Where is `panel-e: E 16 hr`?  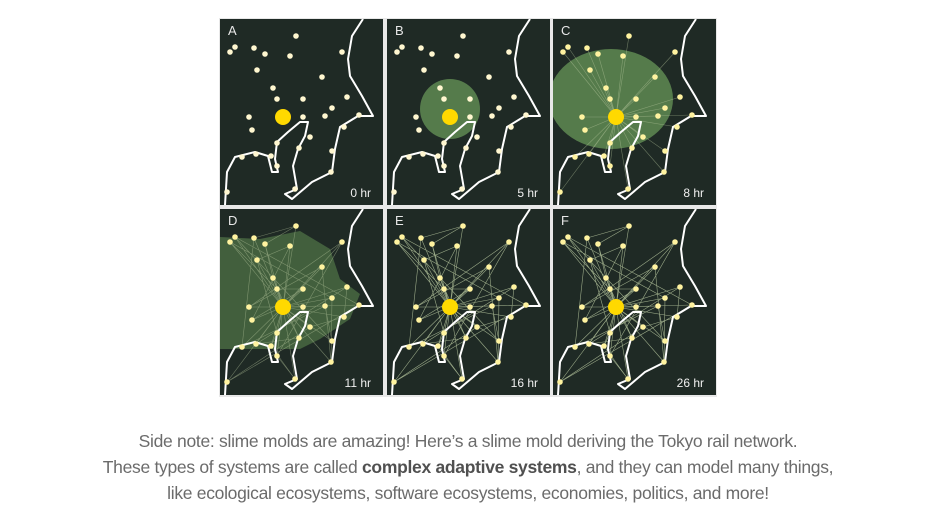 panel-e: E 16 hr is located at coordinates (468, 302).